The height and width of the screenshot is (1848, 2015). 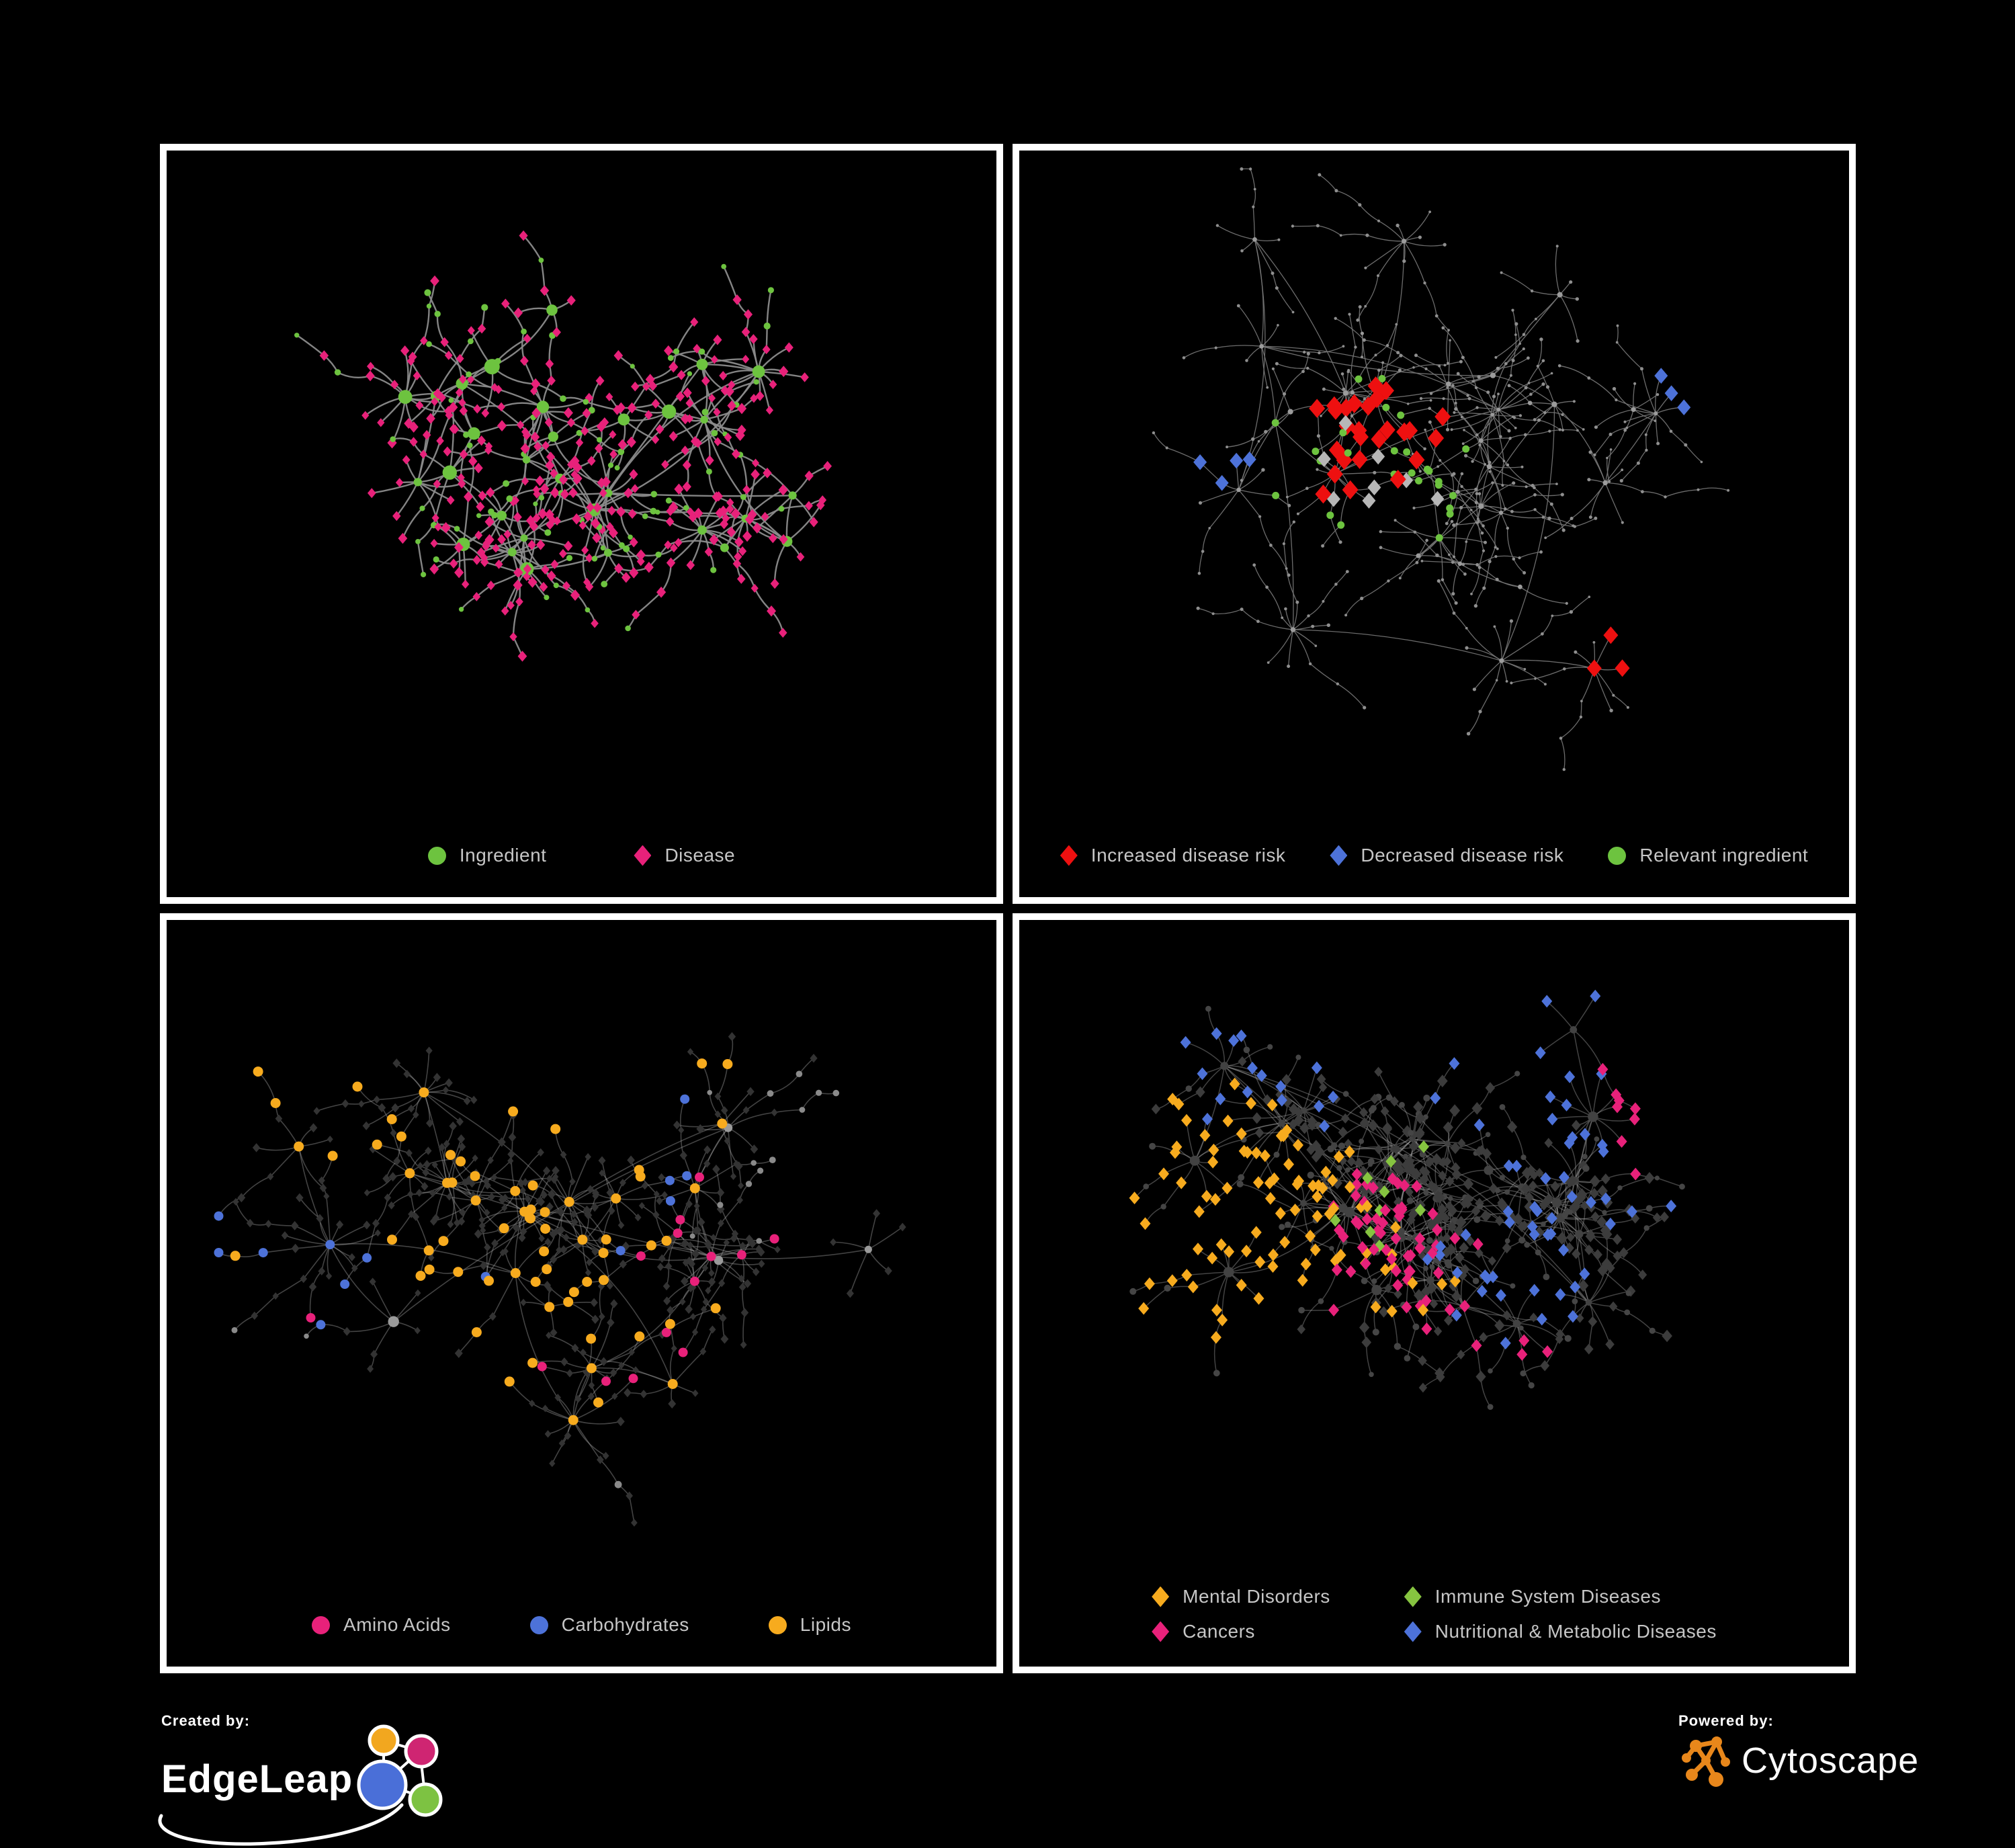 I want to click on legend-label: Mental Disorders, so click(x=1256, y=1597).